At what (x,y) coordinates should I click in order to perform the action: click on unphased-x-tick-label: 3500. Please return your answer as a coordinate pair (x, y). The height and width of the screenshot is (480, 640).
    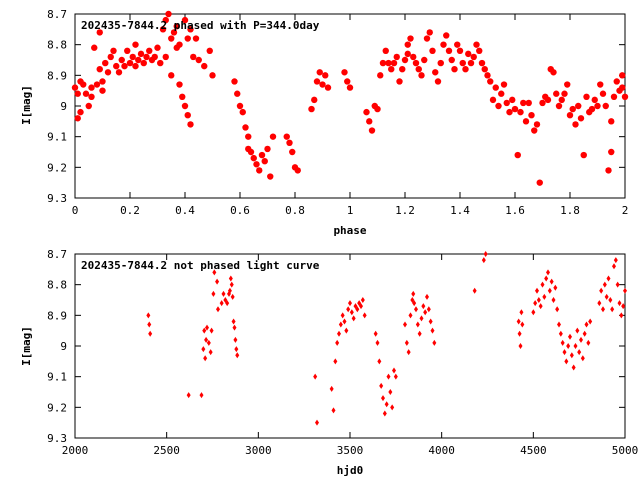
    Looking at the image, I should click on (350, 450).